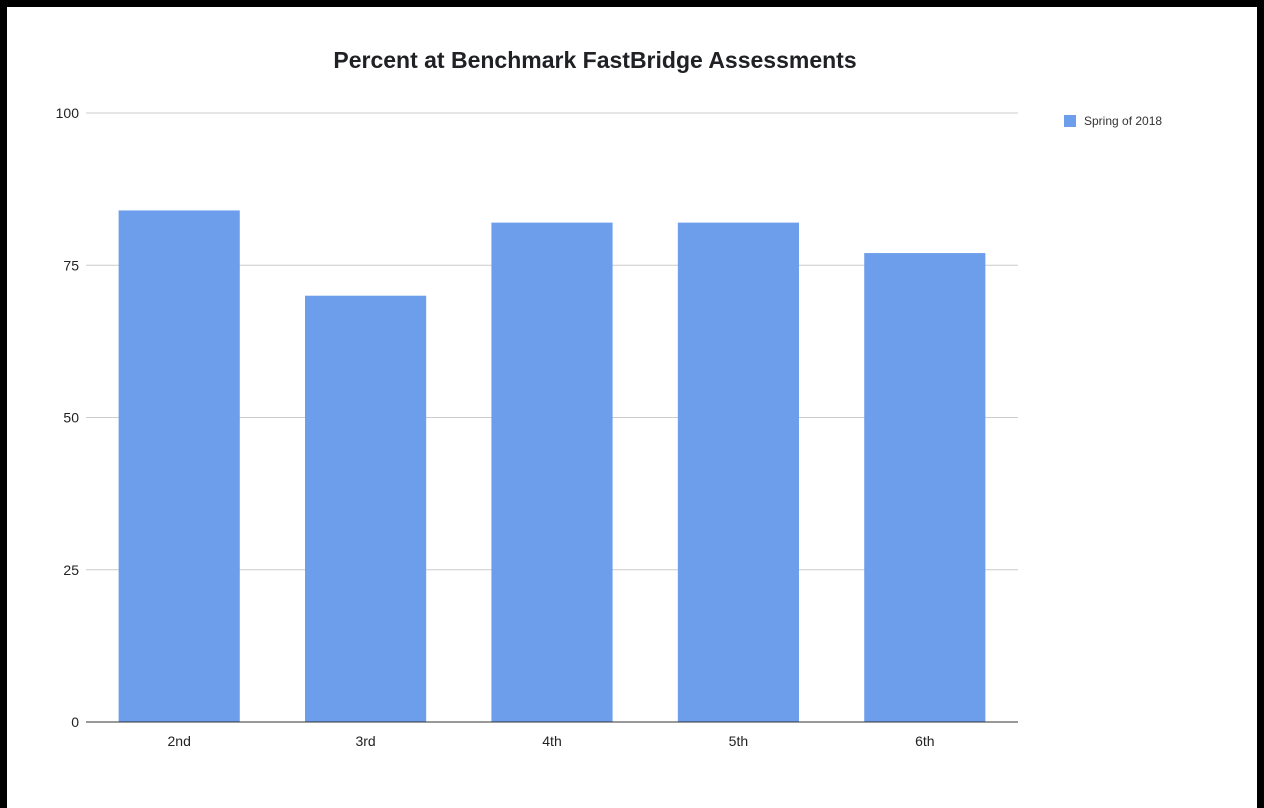 The height and width of the screenshot is (808, 1264). What do you see at coordinates (71, 418) in the screenshot?
I see `y-tick-label: 50` at bounding box center [71, 418].